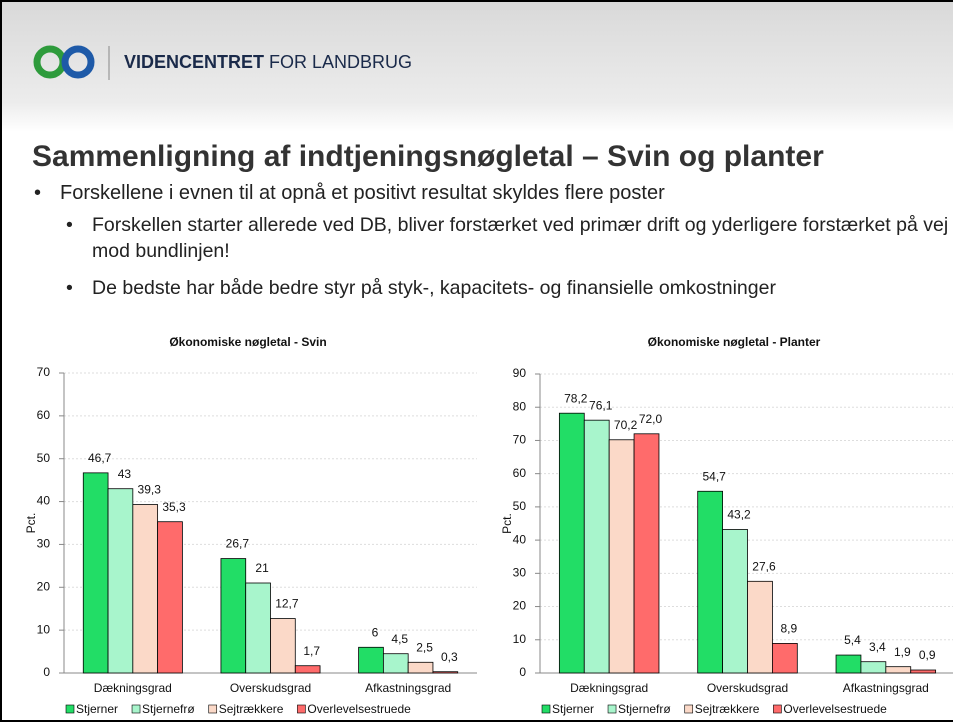 The height and width of the screenshot is (722, 953). Describe the element at coordinates (174, 507) in the screenshot. I see `value-label: 35,3` at that location.